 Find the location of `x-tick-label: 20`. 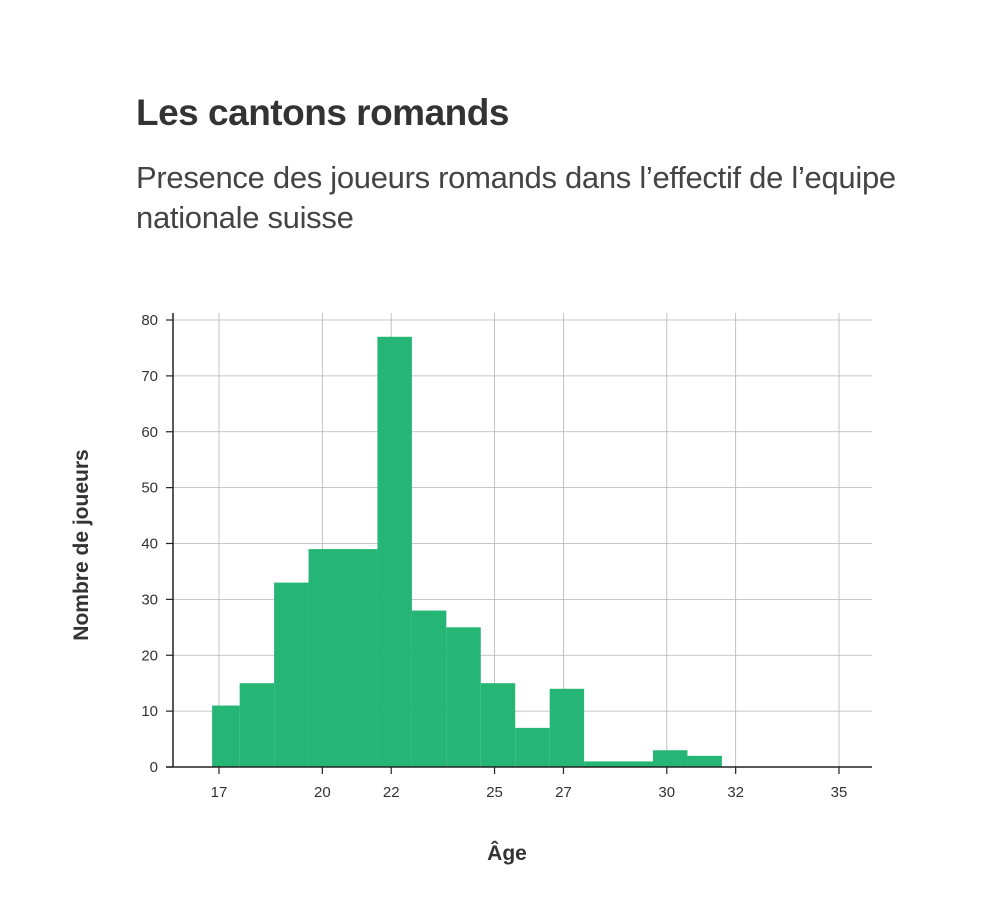

x-tick-label: 20 is located at coordinates (322, 792).